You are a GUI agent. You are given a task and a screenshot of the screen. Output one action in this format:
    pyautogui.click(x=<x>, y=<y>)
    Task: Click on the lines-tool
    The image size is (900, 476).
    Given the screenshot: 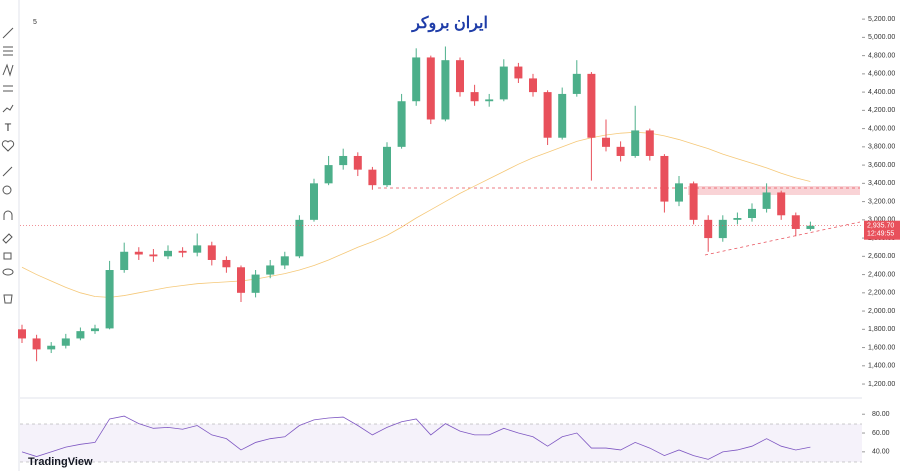 What is the action you would take?
    pyautogui.click(x=8, y=51)
    